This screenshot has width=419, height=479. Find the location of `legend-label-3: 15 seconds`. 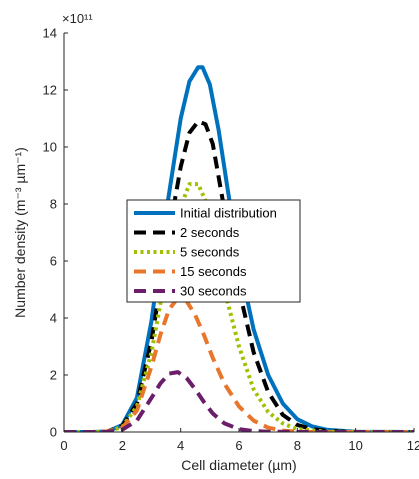

legend-label-3: 15 seconds is located at coordinates (213, 271).